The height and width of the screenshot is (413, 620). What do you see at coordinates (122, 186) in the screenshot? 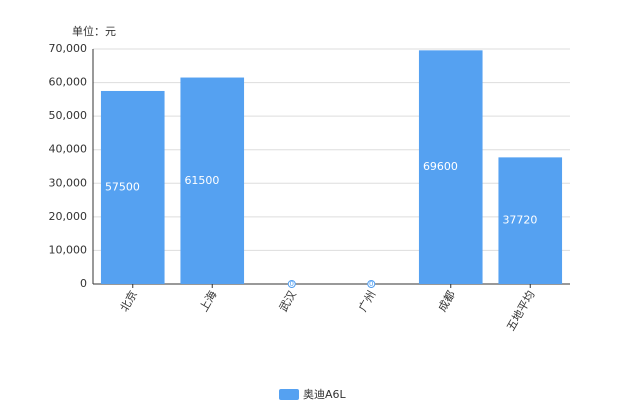
I see `data-label: 57500` at bounding box center [122, 186].